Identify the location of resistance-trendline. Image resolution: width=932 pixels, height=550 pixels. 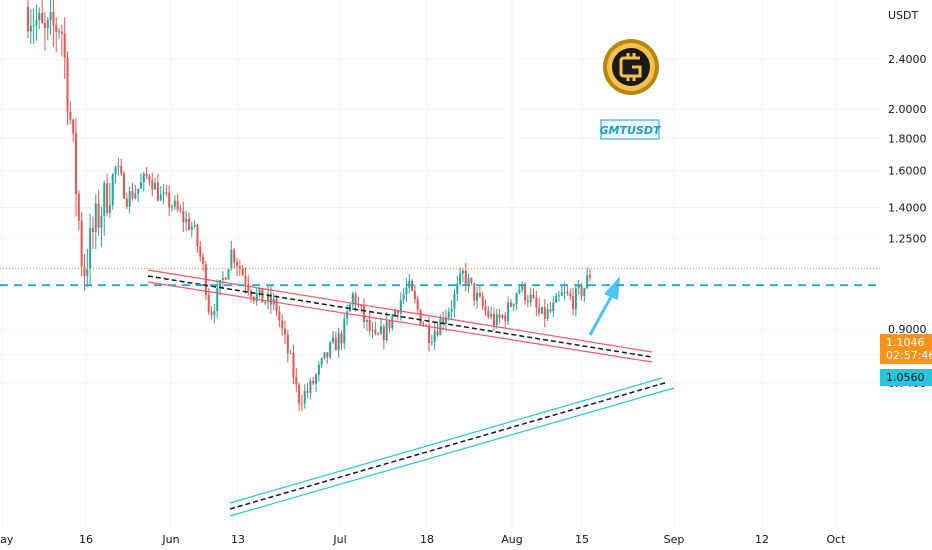
(400, 316).